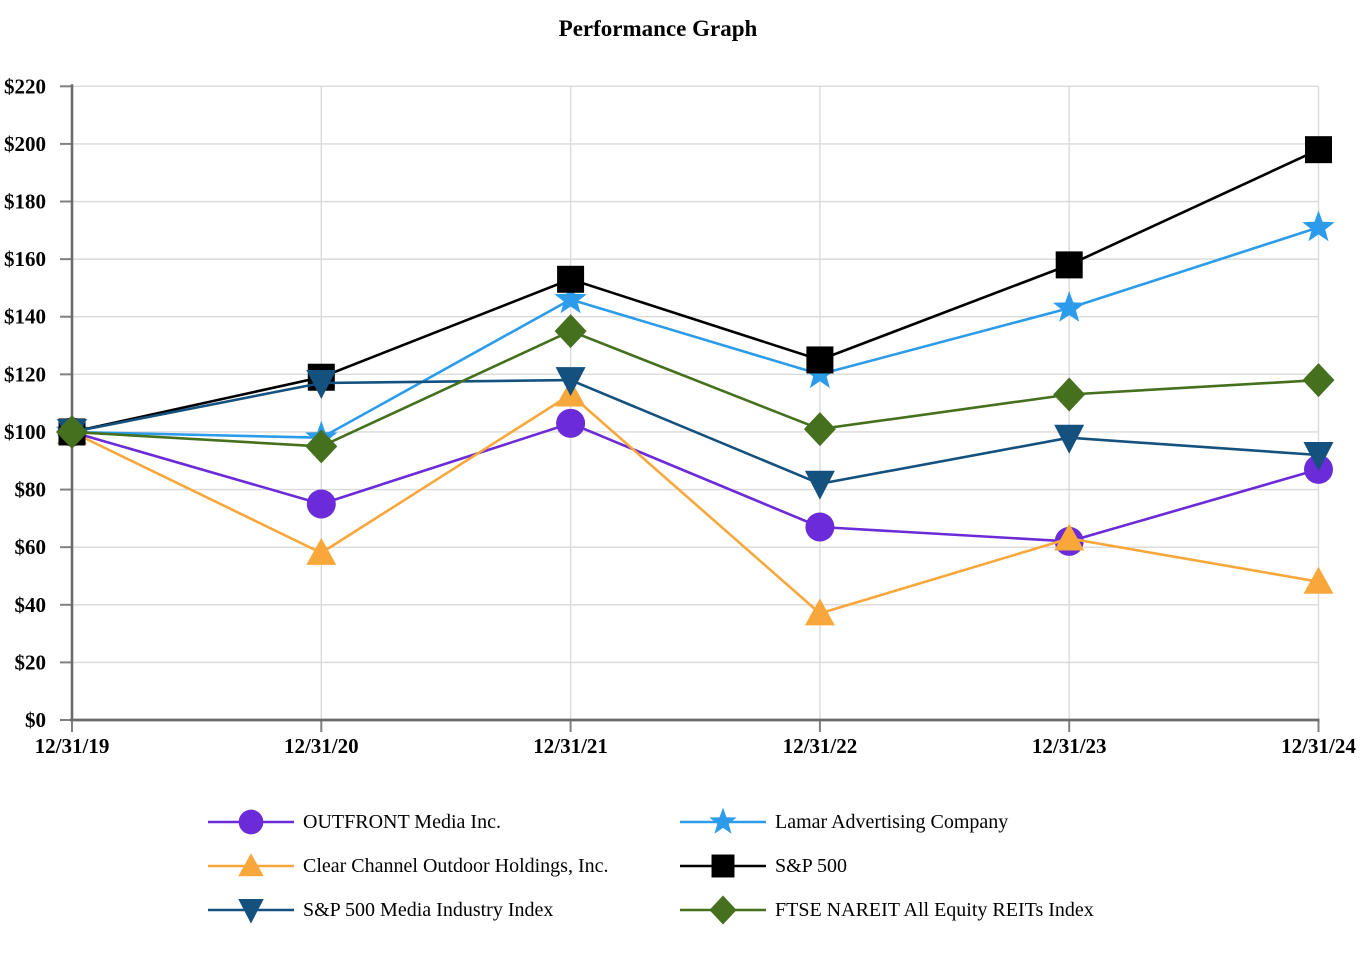  I want to click on x-tick-label: 12/31/19, so click(72, 746).